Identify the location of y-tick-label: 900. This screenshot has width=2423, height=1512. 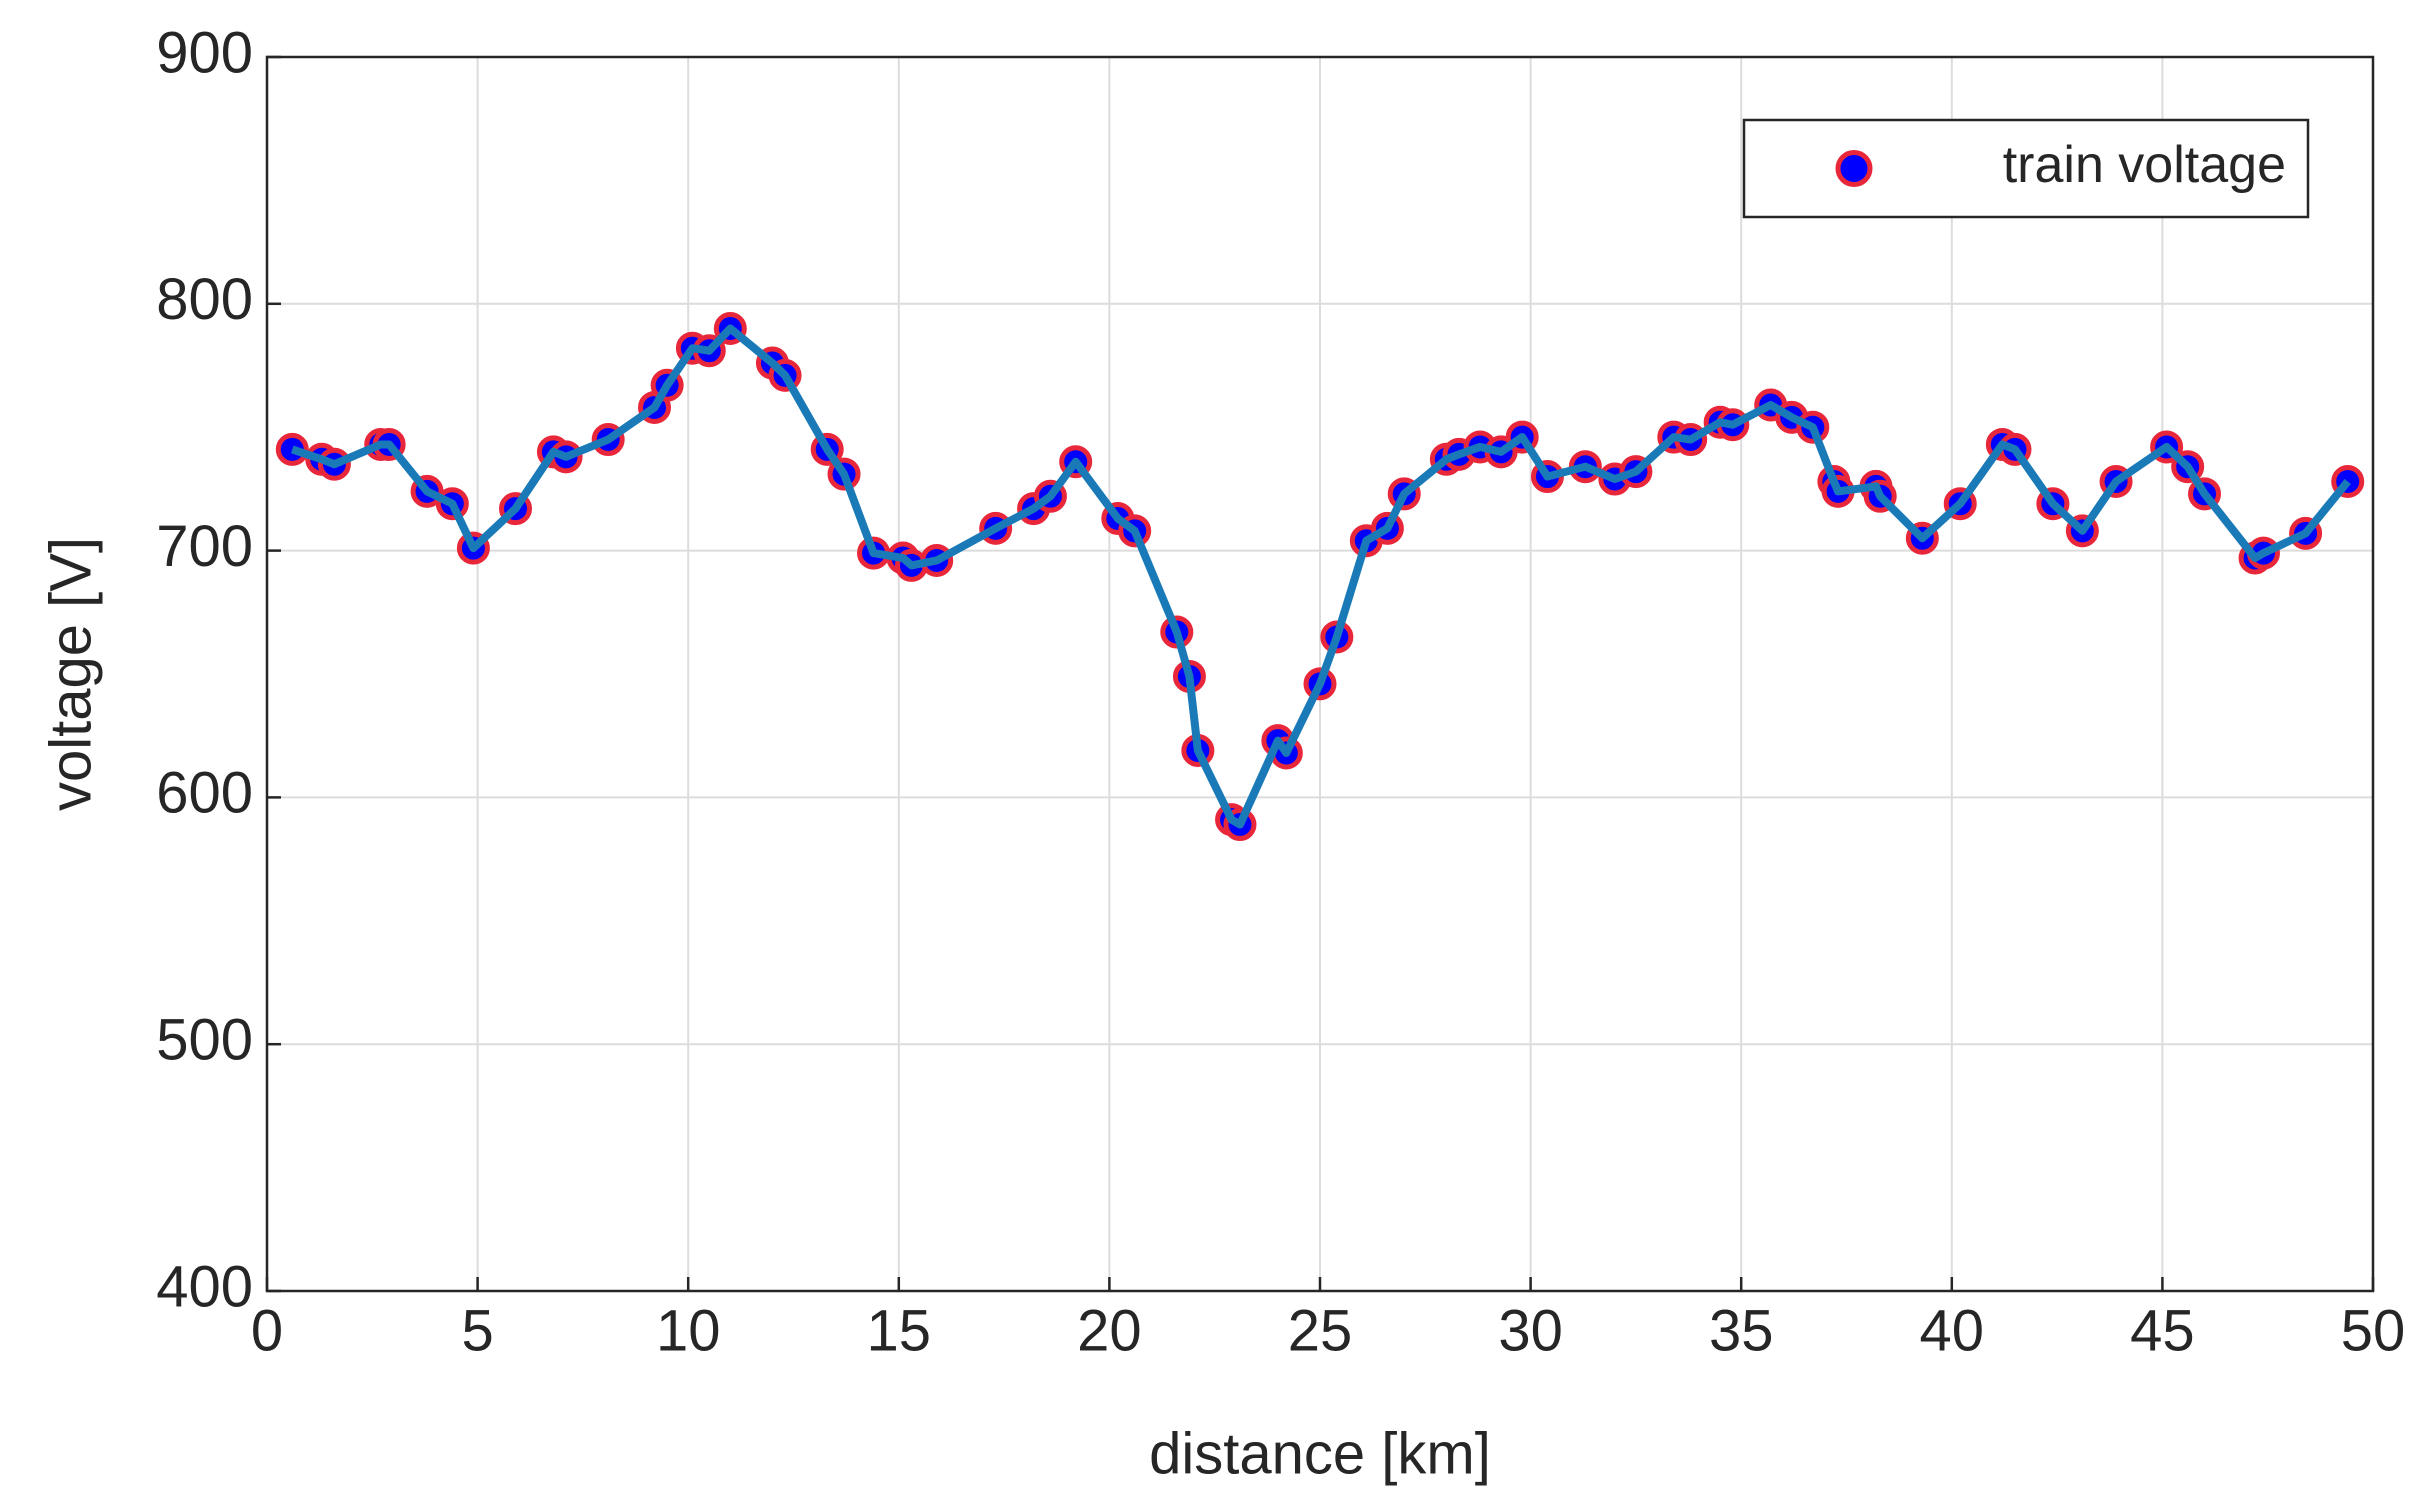
(204, 52).